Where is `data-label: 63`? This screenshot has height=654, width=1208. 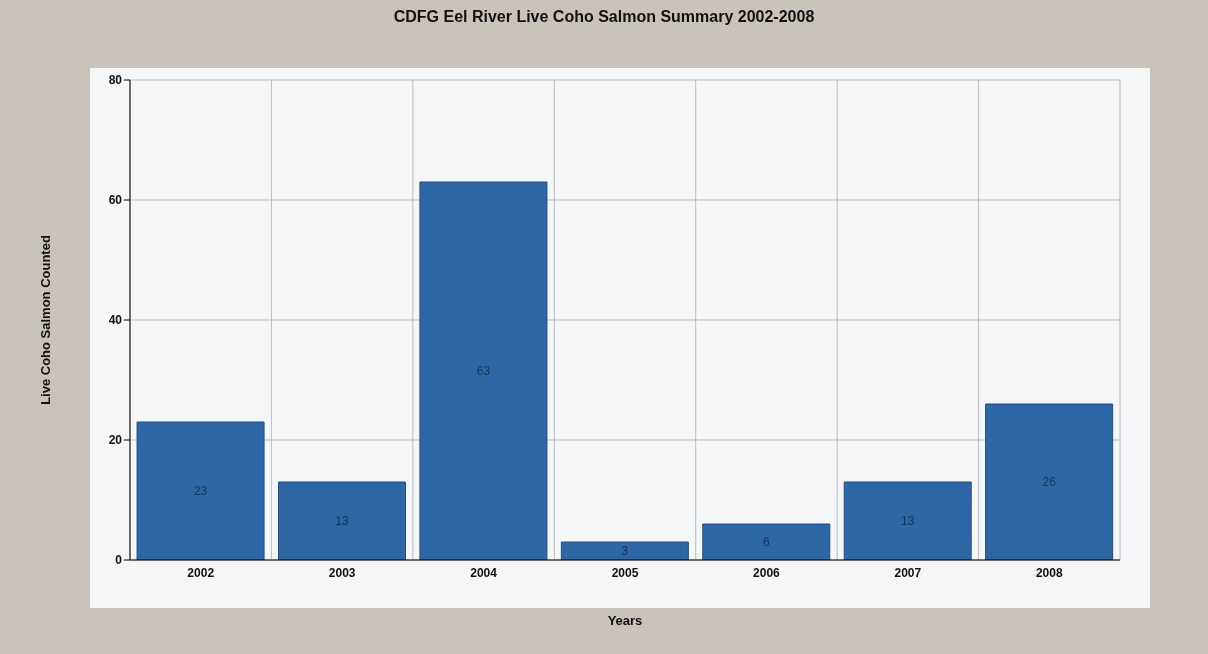
data-label: 63 is located at coordinates (483, 371).